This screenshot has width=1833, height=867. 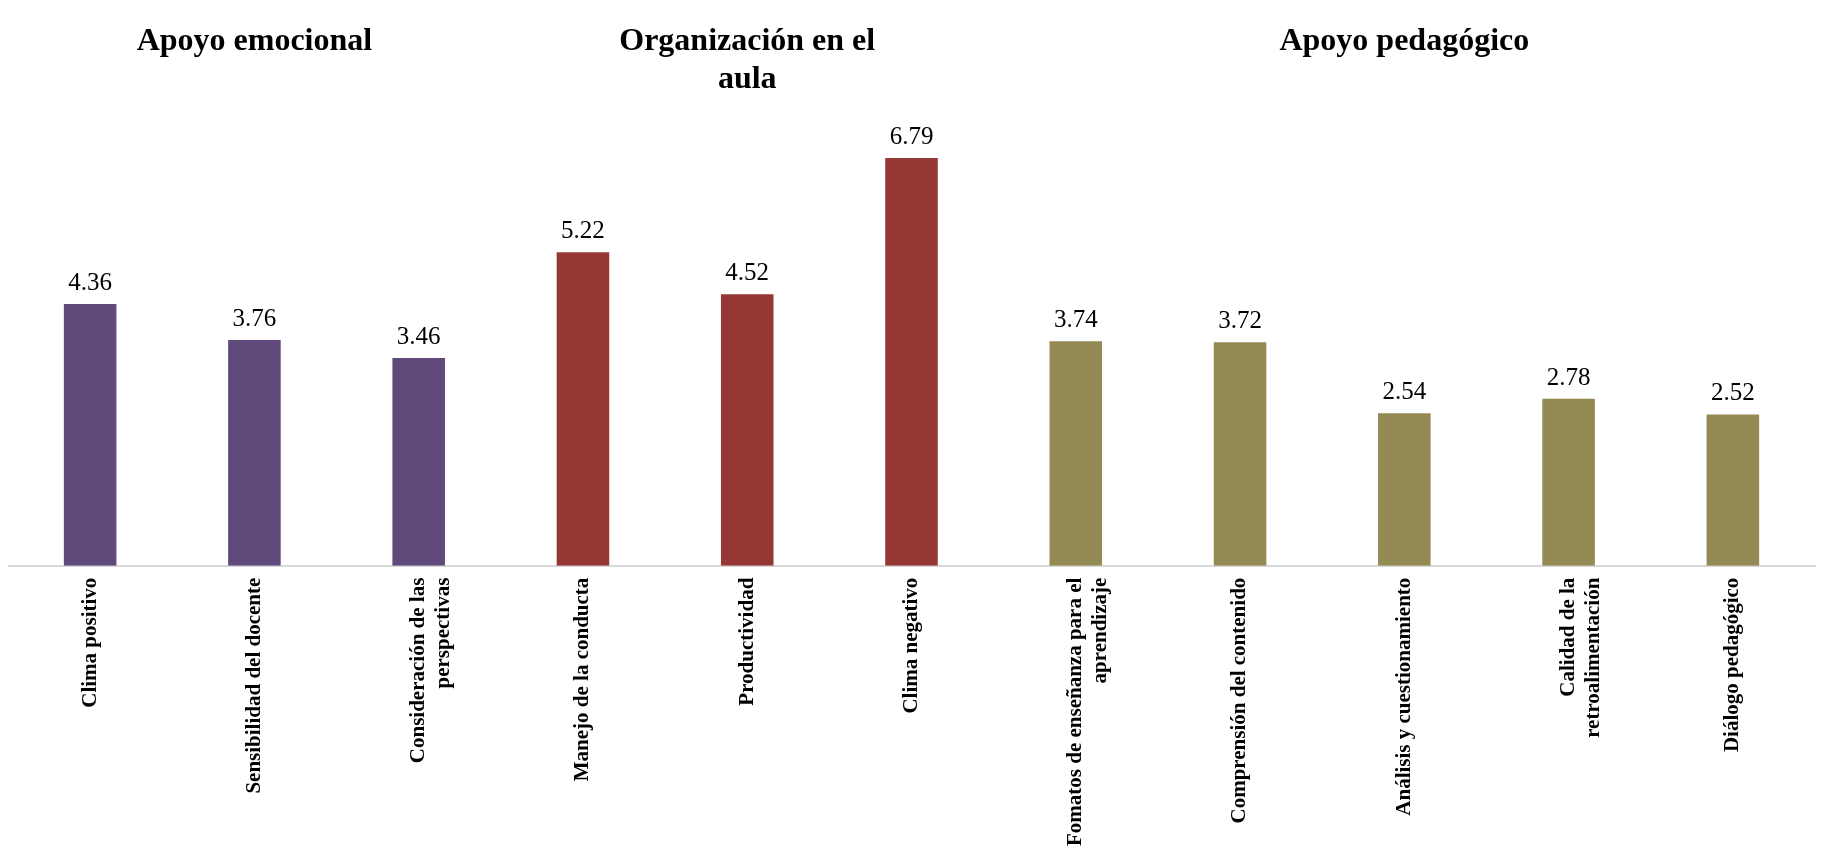 I want to click on x-tick-label: Comprensión del contenido, so click(x=1238, y=700).